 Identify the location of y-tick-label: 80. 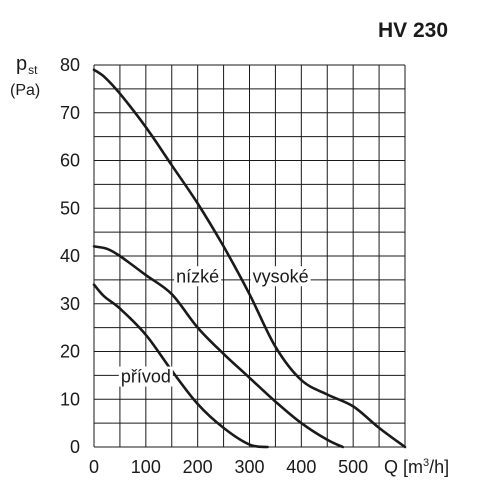
(70, 65).